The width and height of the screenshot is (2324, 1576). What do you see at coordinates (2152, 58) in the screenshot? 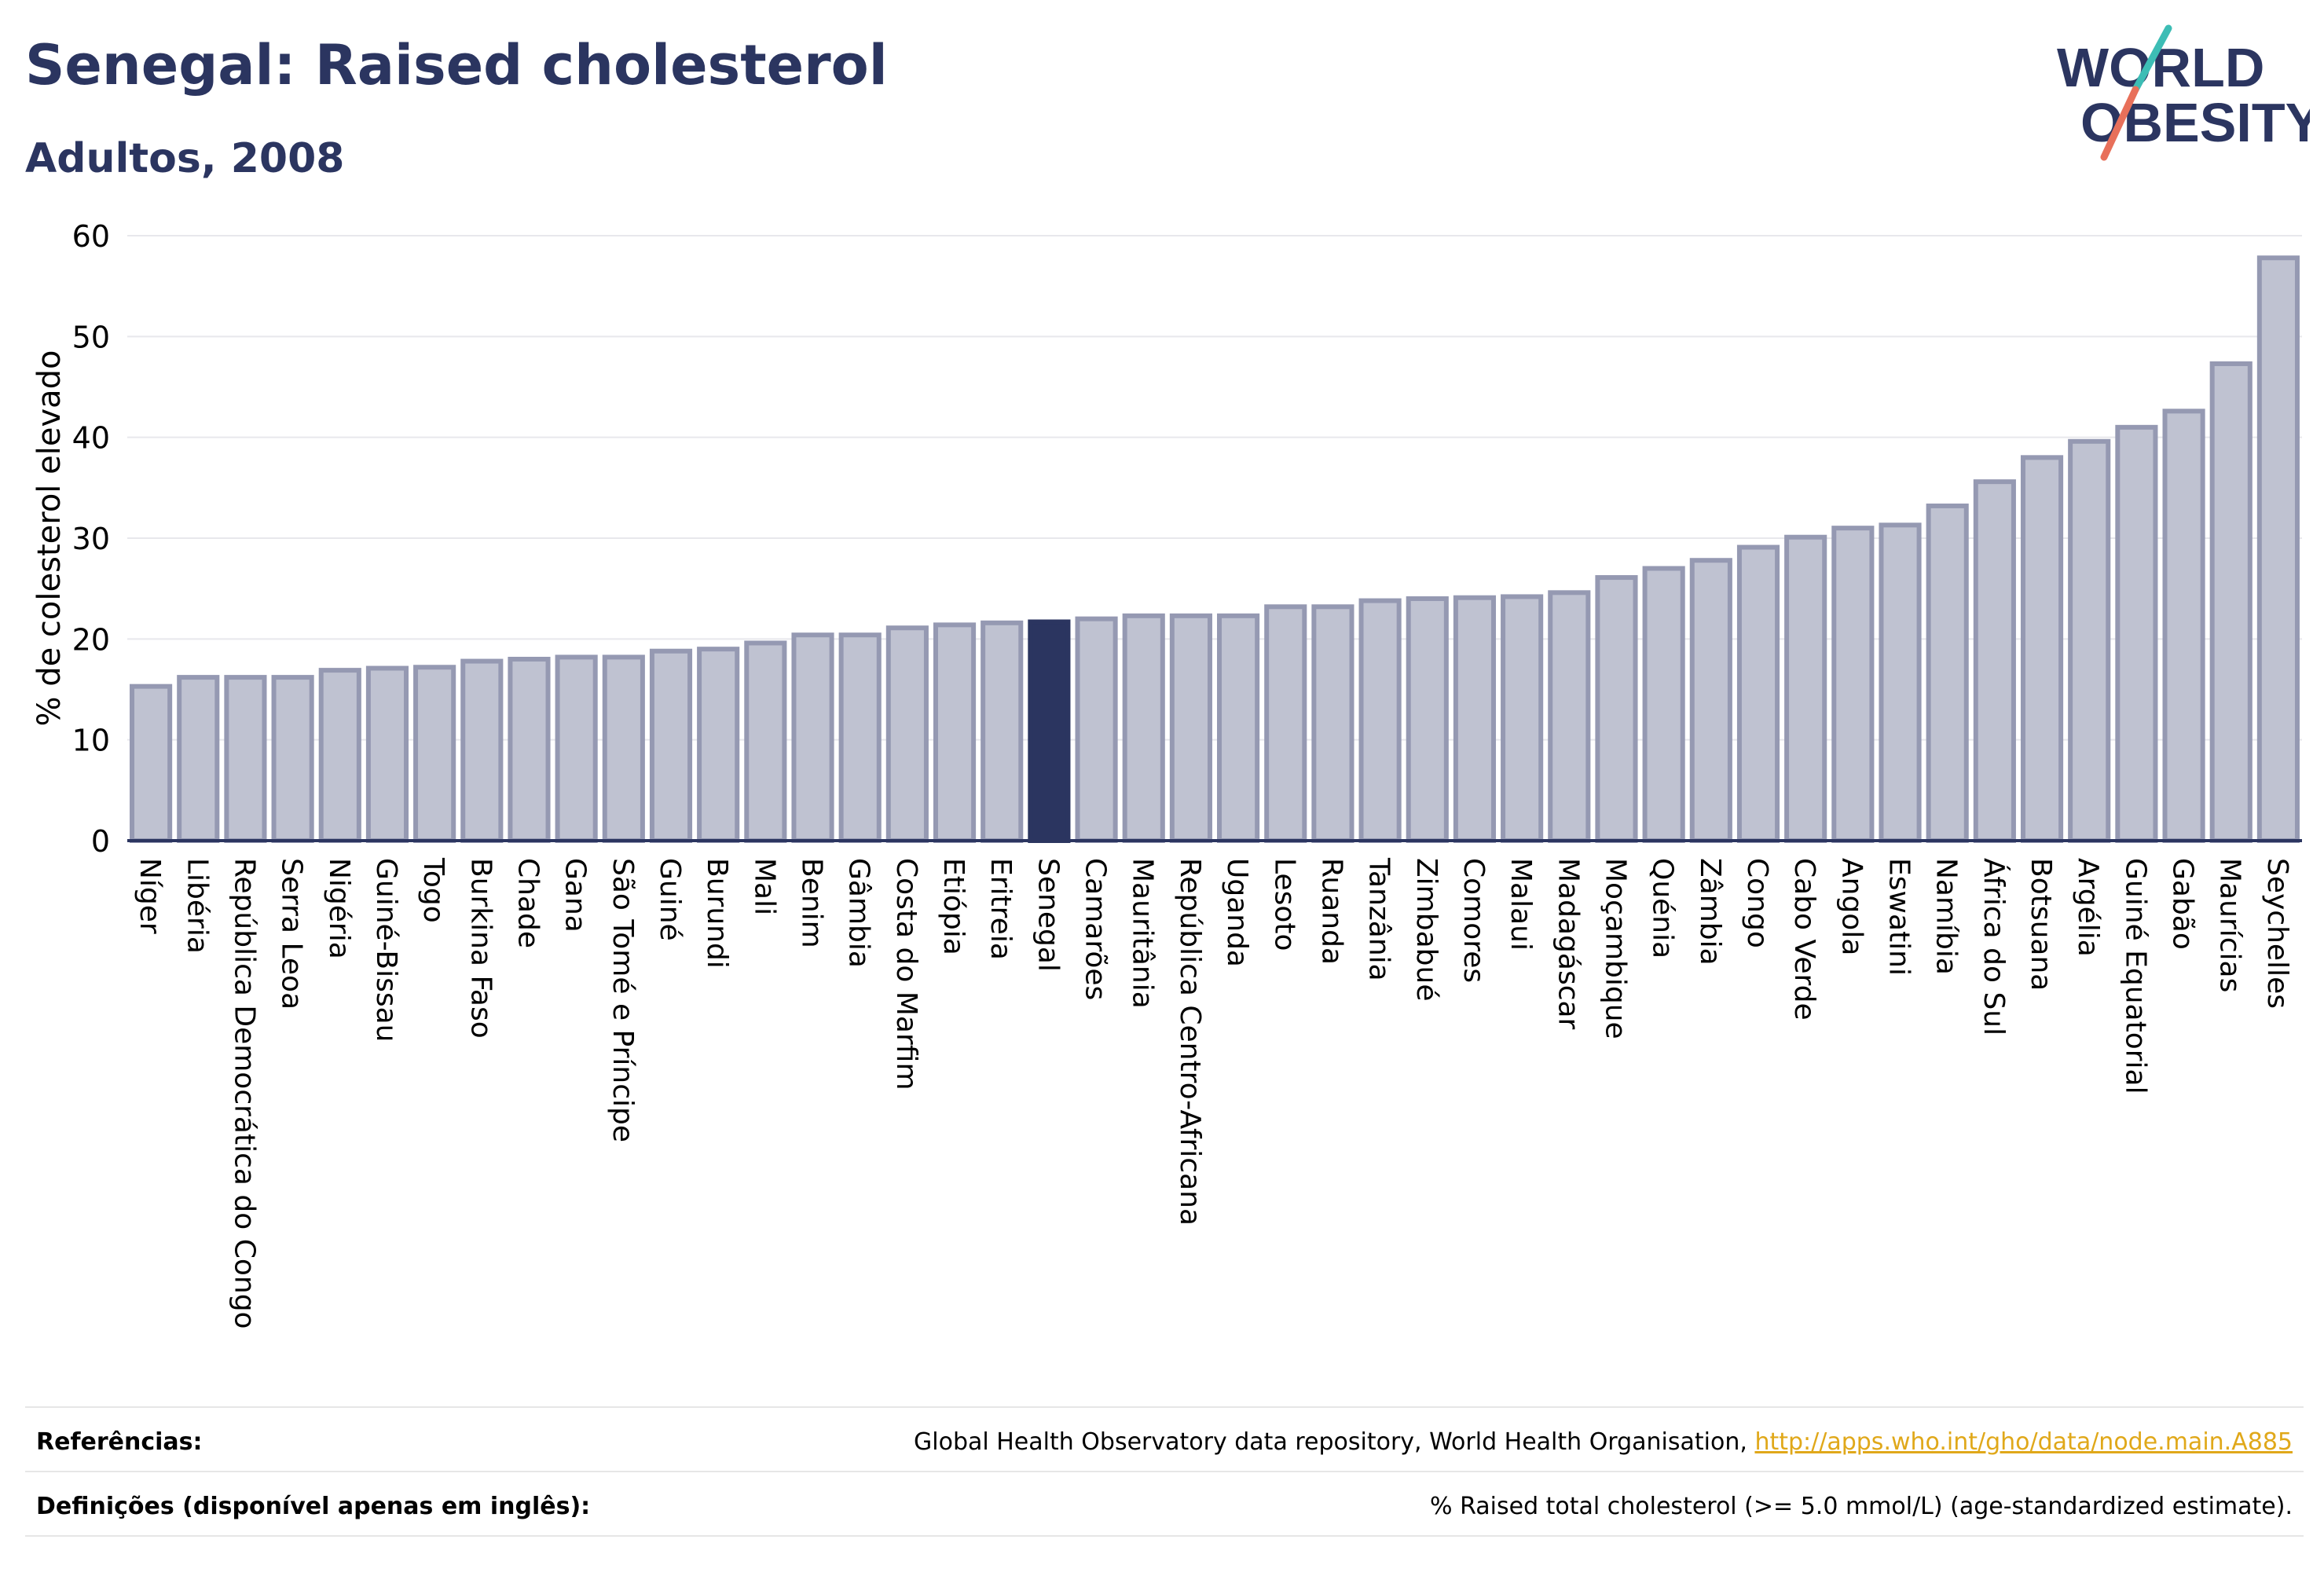
I see `logo-slash-teal-icon` at bounding box center [2152, 58].